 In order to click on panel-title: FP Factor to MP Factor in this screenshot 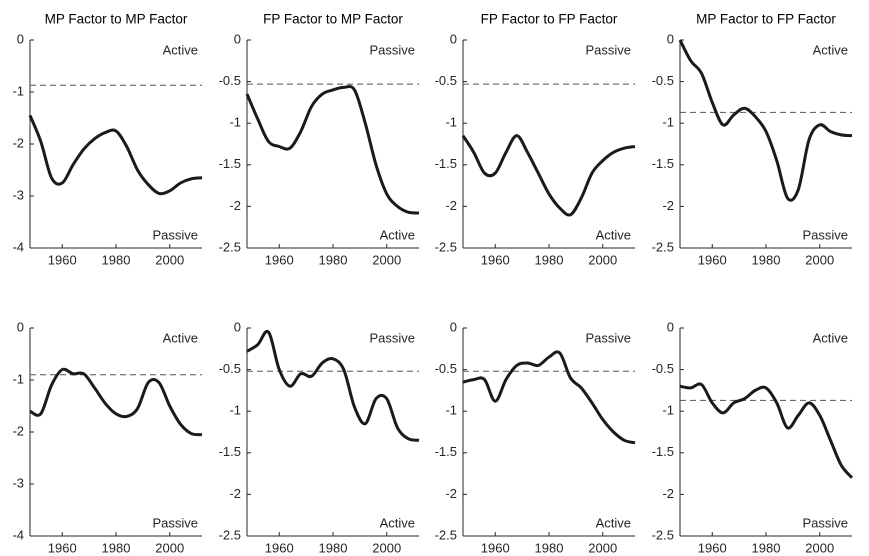, I will do `click(333, 19)`.